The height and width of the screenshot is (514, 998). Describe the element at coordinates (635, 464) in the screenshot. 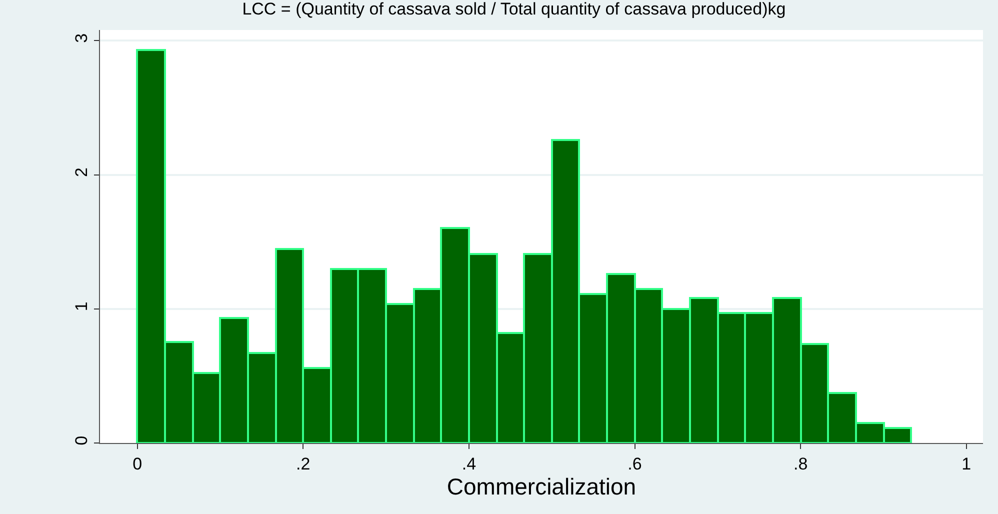

I see `x-tick-label: .6` at that location.